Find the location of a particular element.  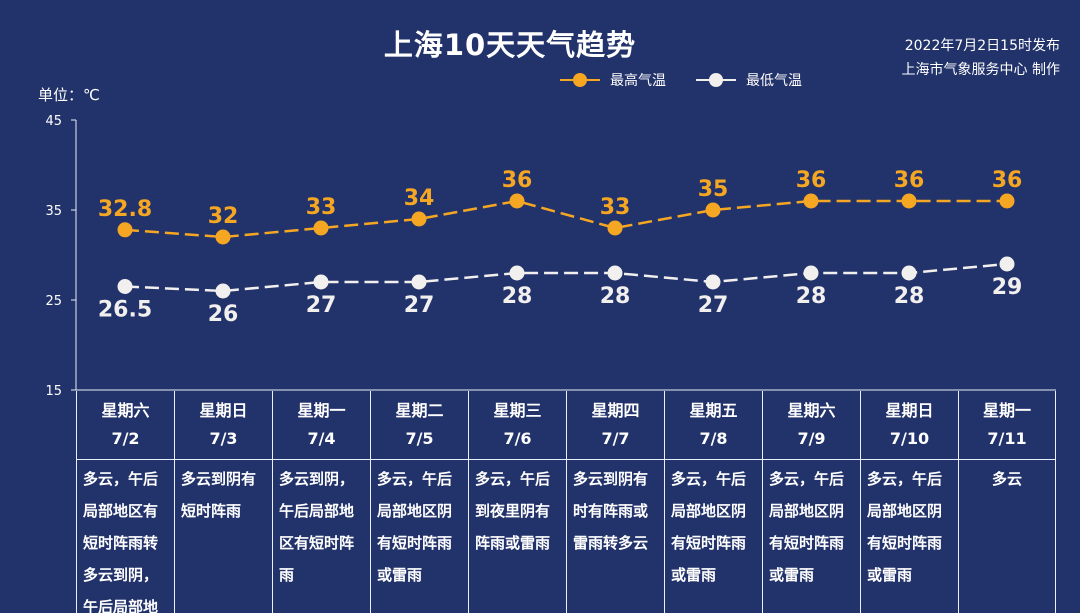

date-label: 7/6 is located at coordinates (517, 438).